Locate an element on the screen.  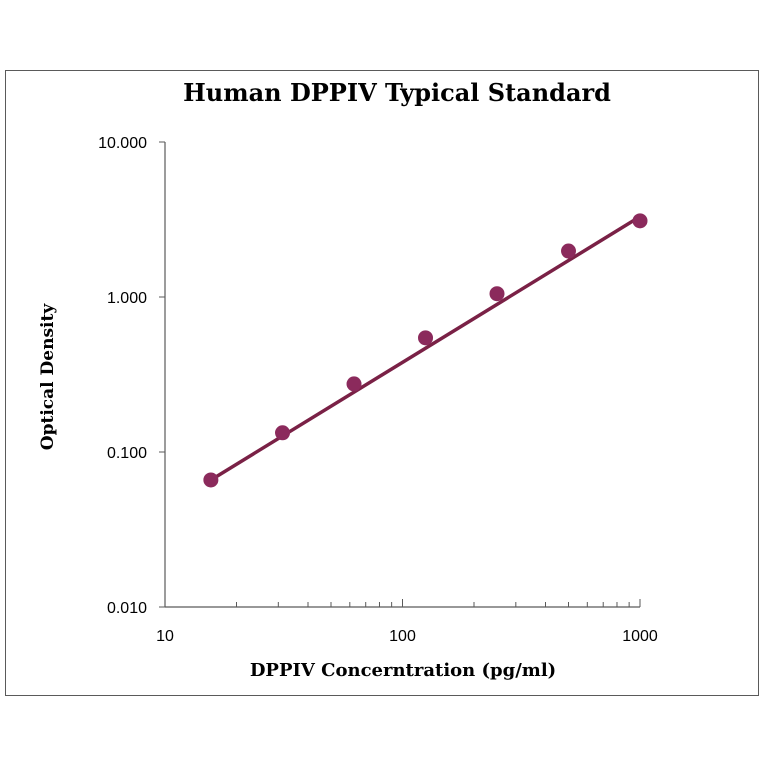
x-axis-label: DPPIV Concerntration (pg/ml) is located at coordinates (403, 670).